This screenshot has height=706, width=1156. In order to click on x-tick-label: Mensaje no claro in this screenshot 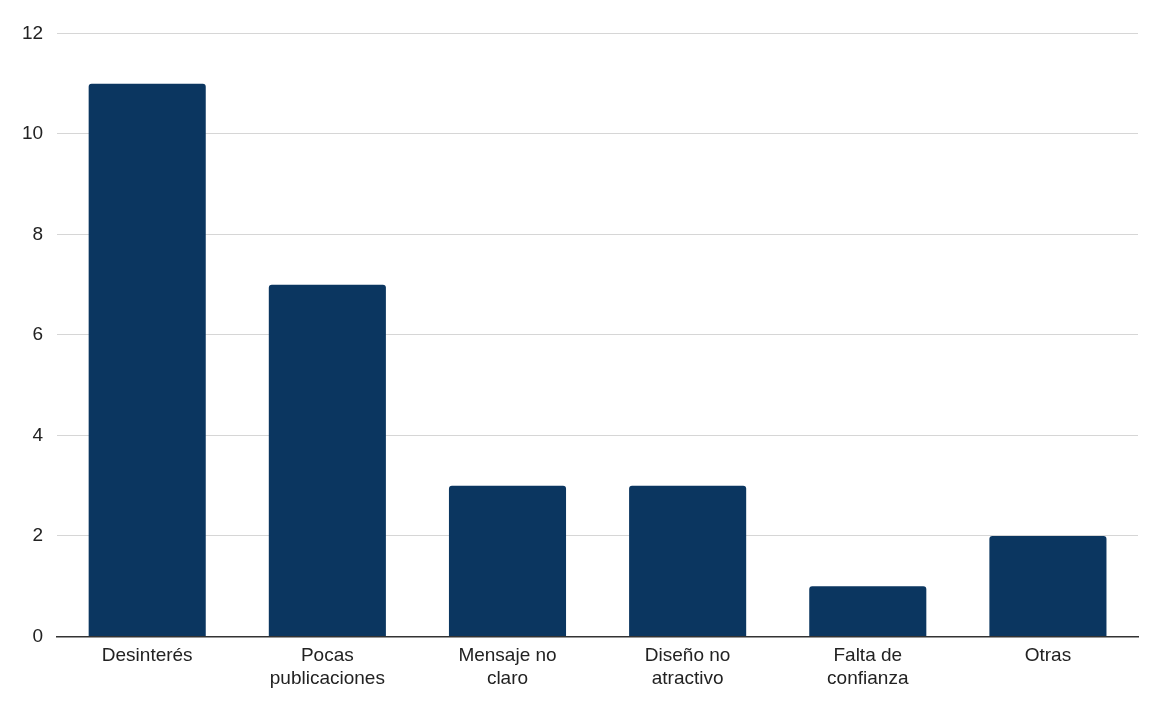, I will do `click(507, 666)`.